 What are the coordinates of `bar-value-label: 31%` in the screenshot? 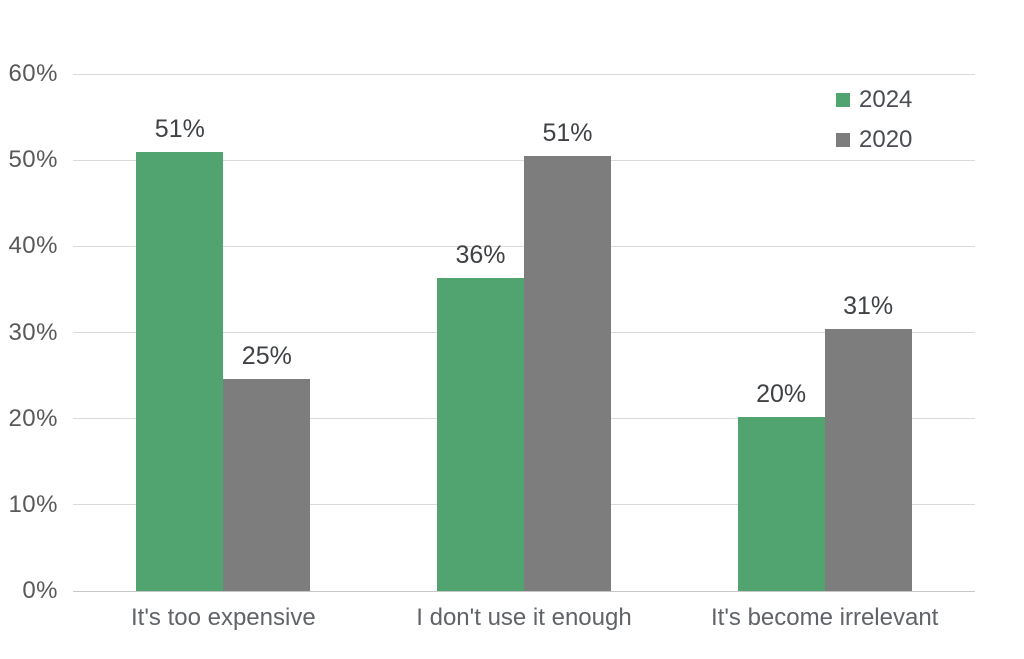 It's located at (868, 306).